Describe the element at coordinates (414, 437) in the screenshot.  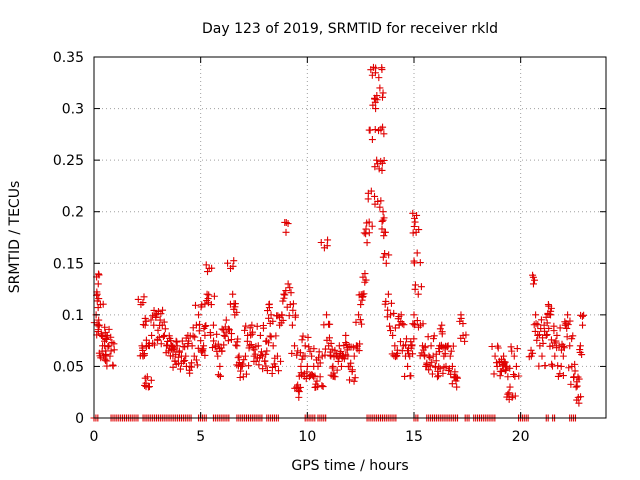
I see `x-tick-label: 15` at that location.